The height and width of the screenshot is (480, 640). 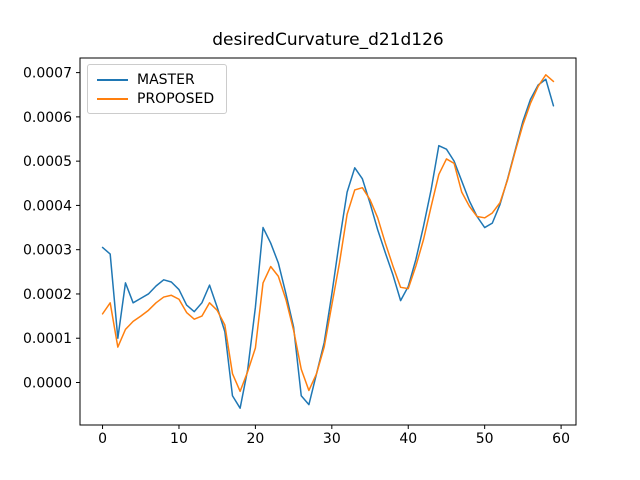 I want to click on x-tick-label: 10, so click(x=179, y=439).